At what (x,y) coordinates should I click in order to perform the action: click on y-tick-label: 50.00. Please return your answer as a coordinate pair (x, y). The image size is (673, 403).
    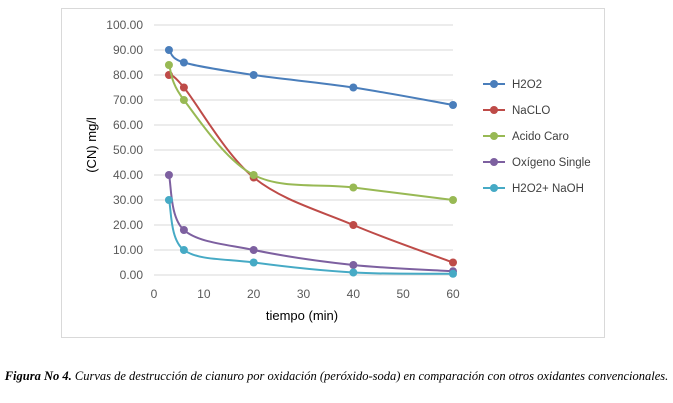
    Looking at the image, I should click on (128, 150).